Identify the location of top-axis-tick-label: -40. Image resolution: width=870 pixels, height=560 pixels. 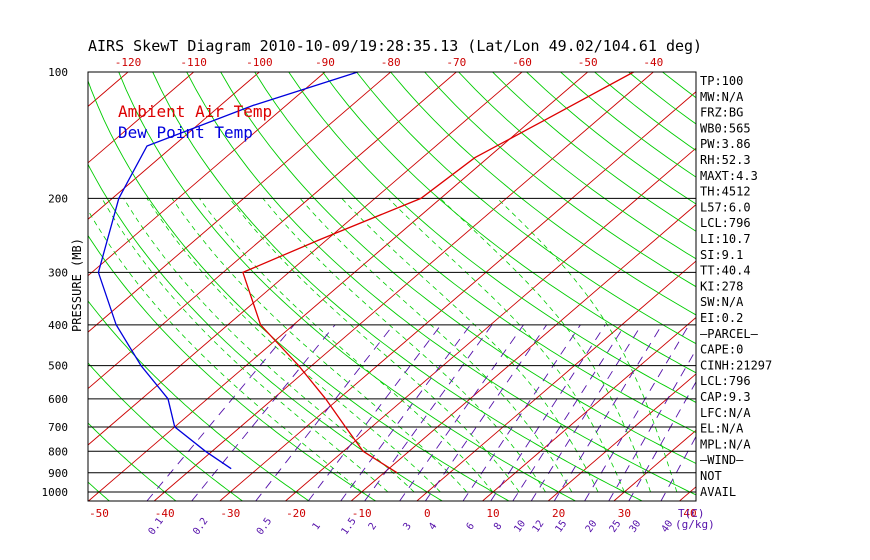
(653, 62).